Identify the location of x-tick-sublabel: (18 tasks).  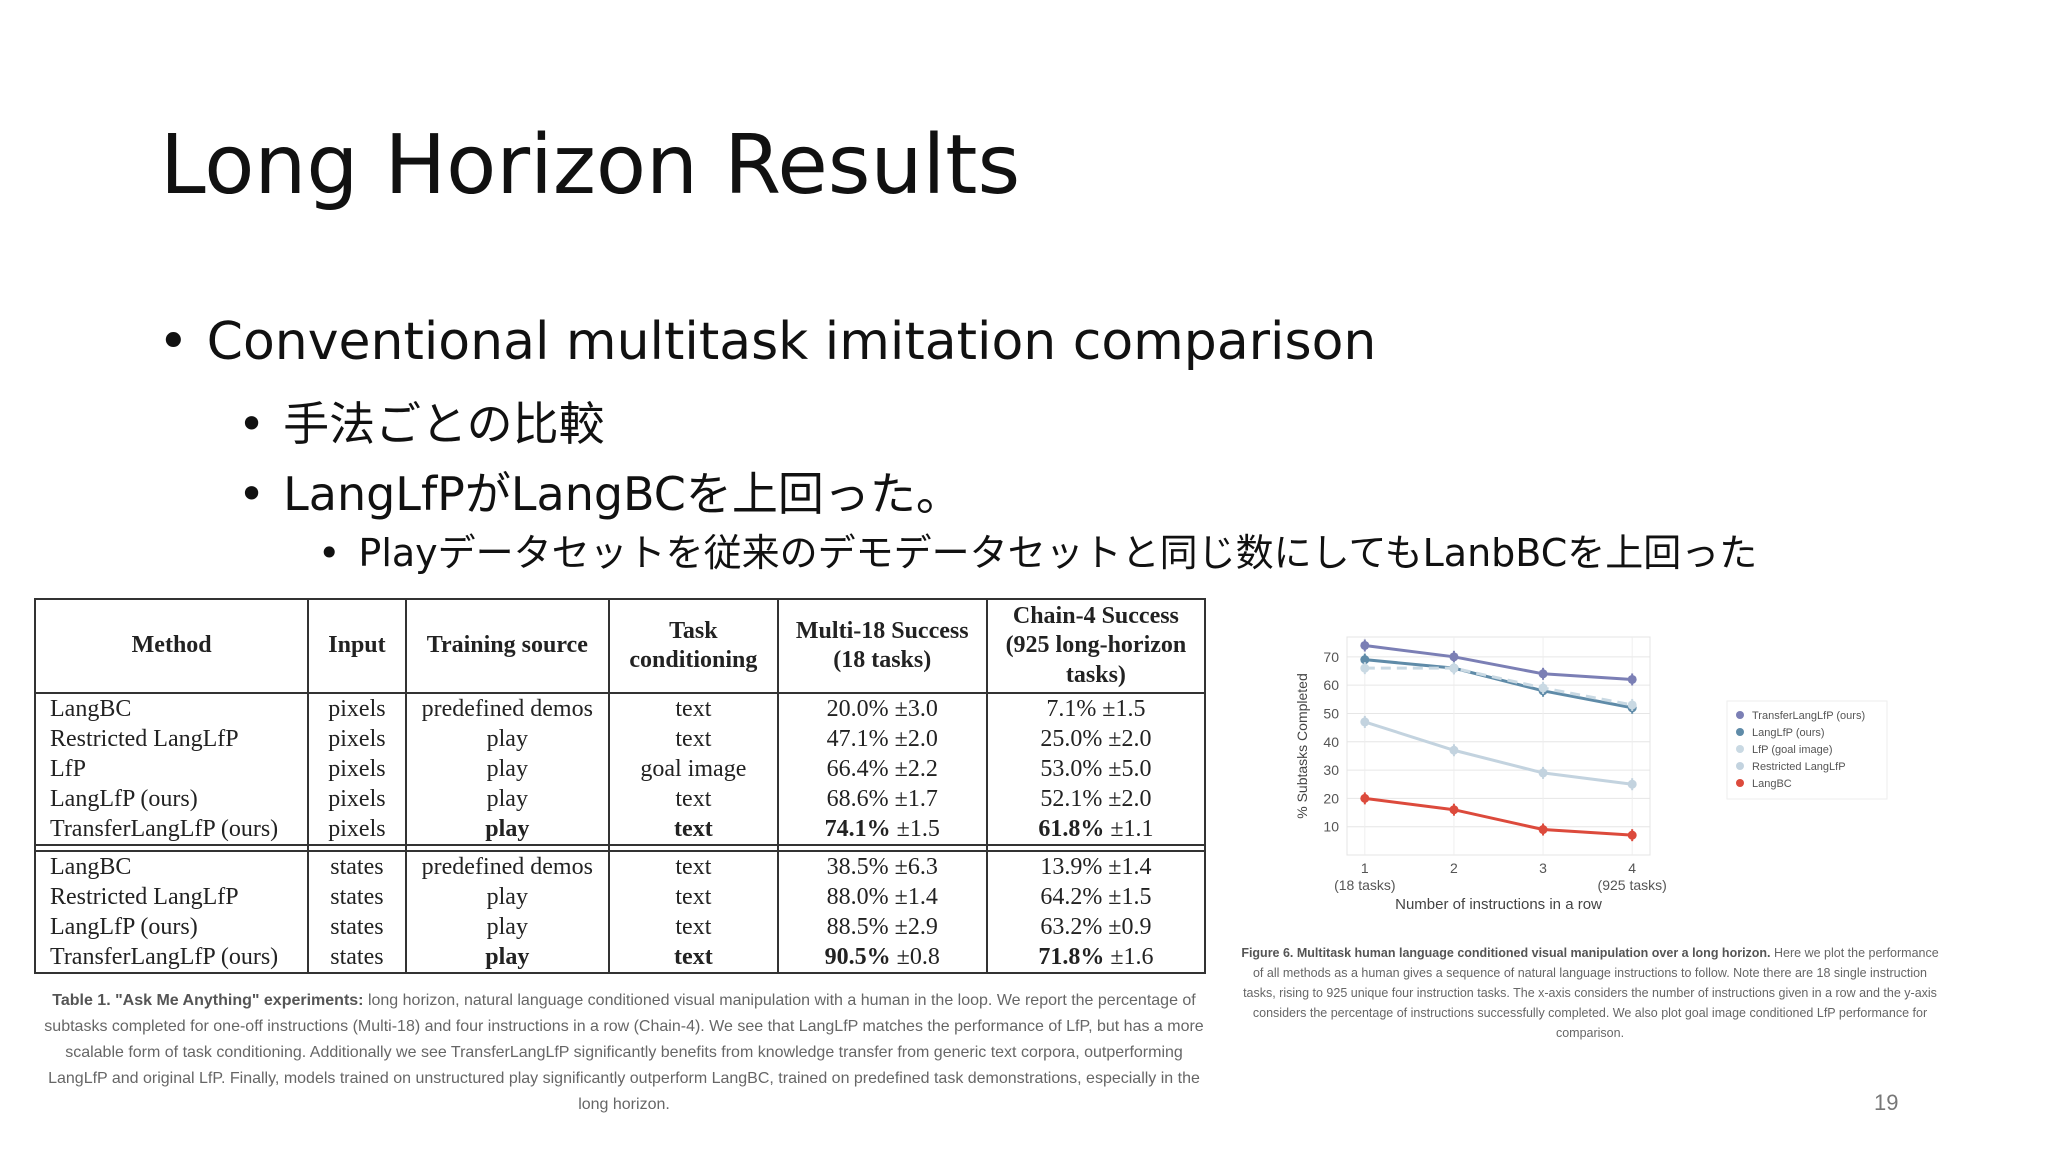
(1364, 885).